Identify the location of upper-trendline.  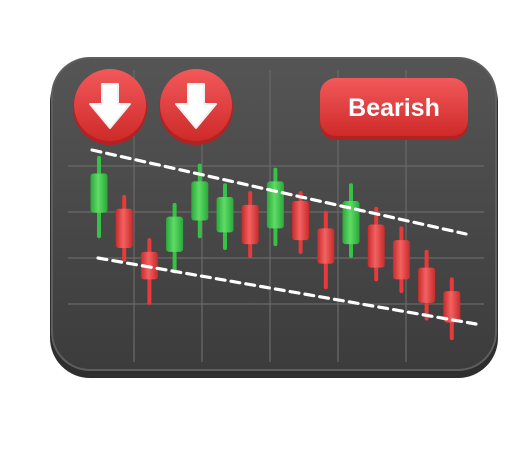
(279, 192).